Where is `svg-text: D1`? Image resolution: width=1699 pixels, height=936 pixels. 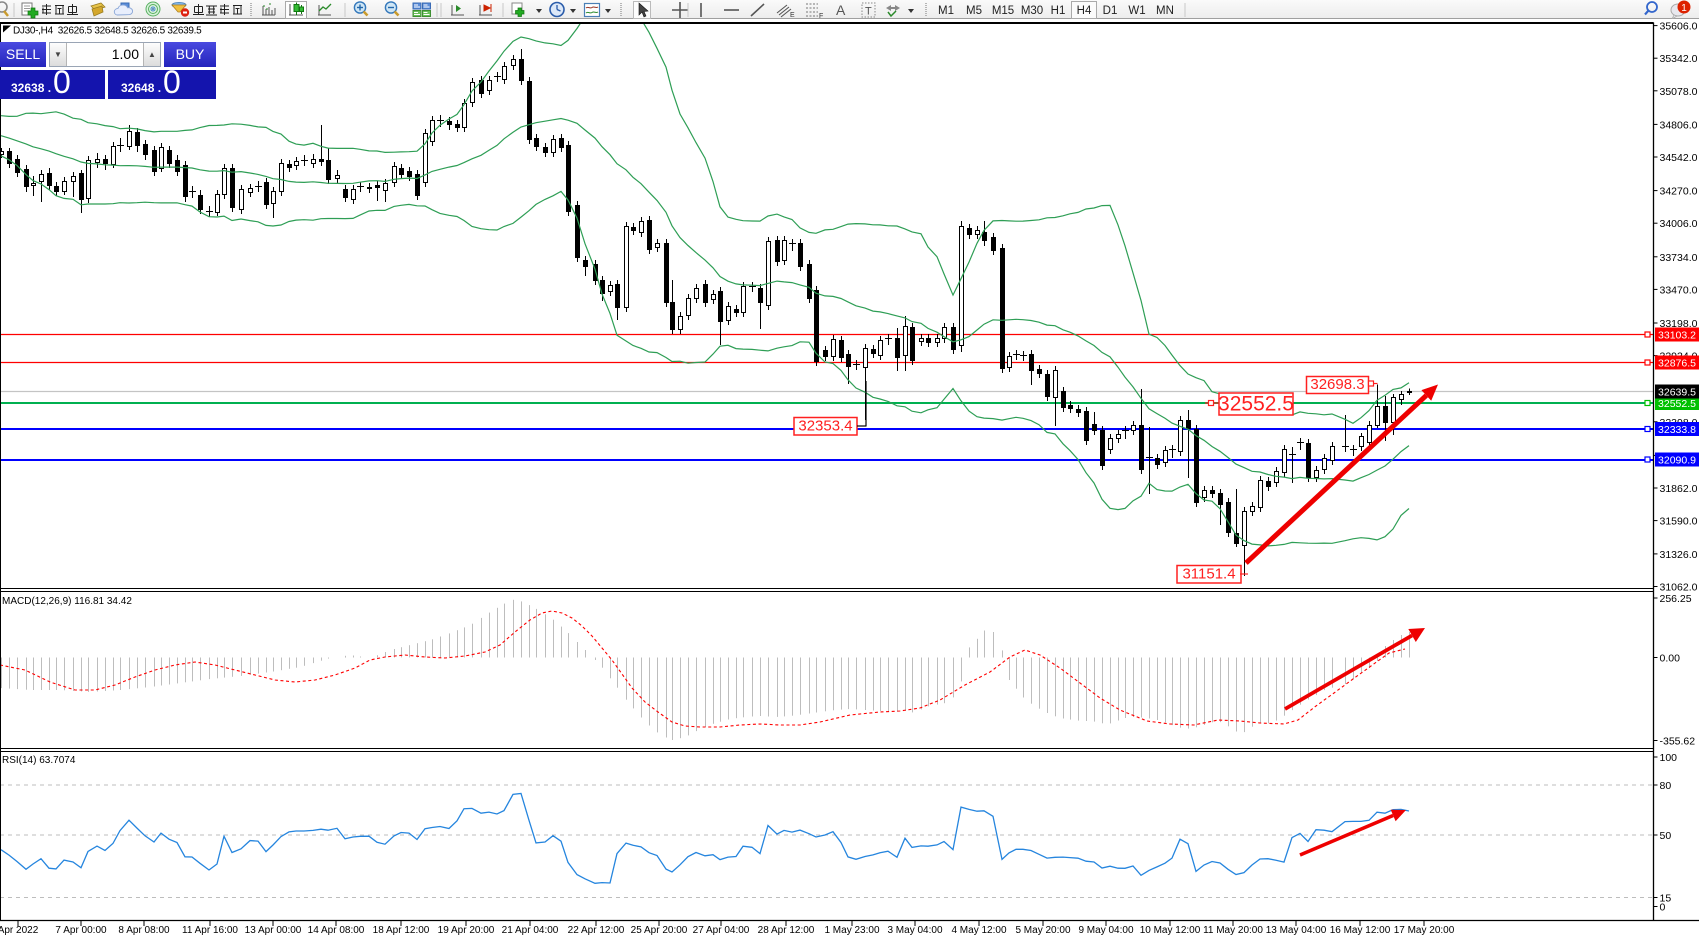 svg-text: D1 is located at coordinates (1110, 11).